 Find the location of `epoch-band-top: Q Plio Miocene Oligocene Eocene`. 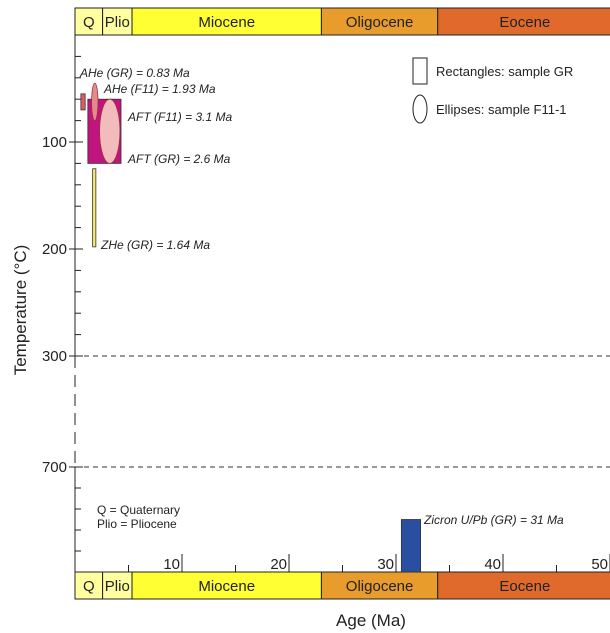

epoch-band-top: Q Plio Miocene Oligocene Eocene is located at coordinates (342, 21).